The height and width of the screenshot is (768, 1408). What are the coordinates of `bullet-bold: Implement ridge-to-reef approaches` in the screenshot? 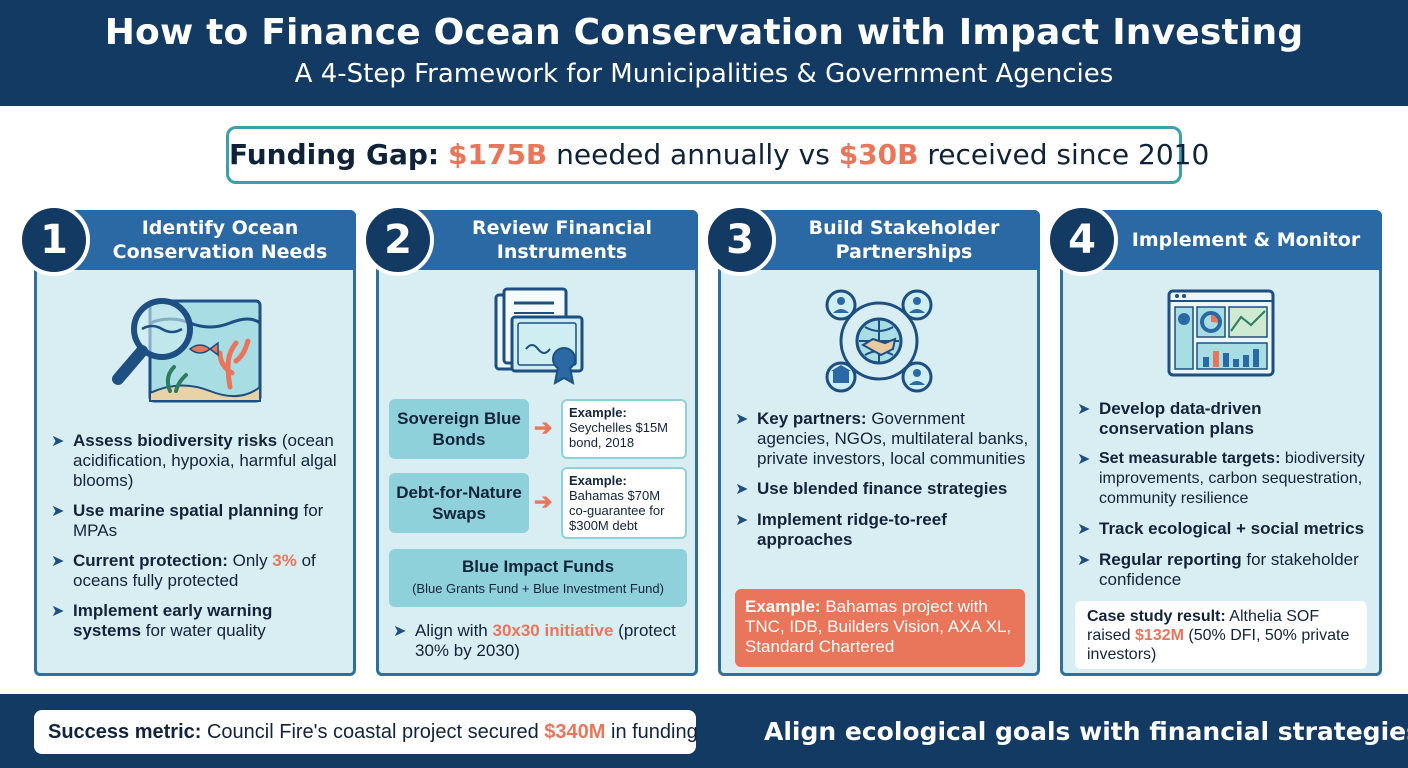 It's located at (852, 529).